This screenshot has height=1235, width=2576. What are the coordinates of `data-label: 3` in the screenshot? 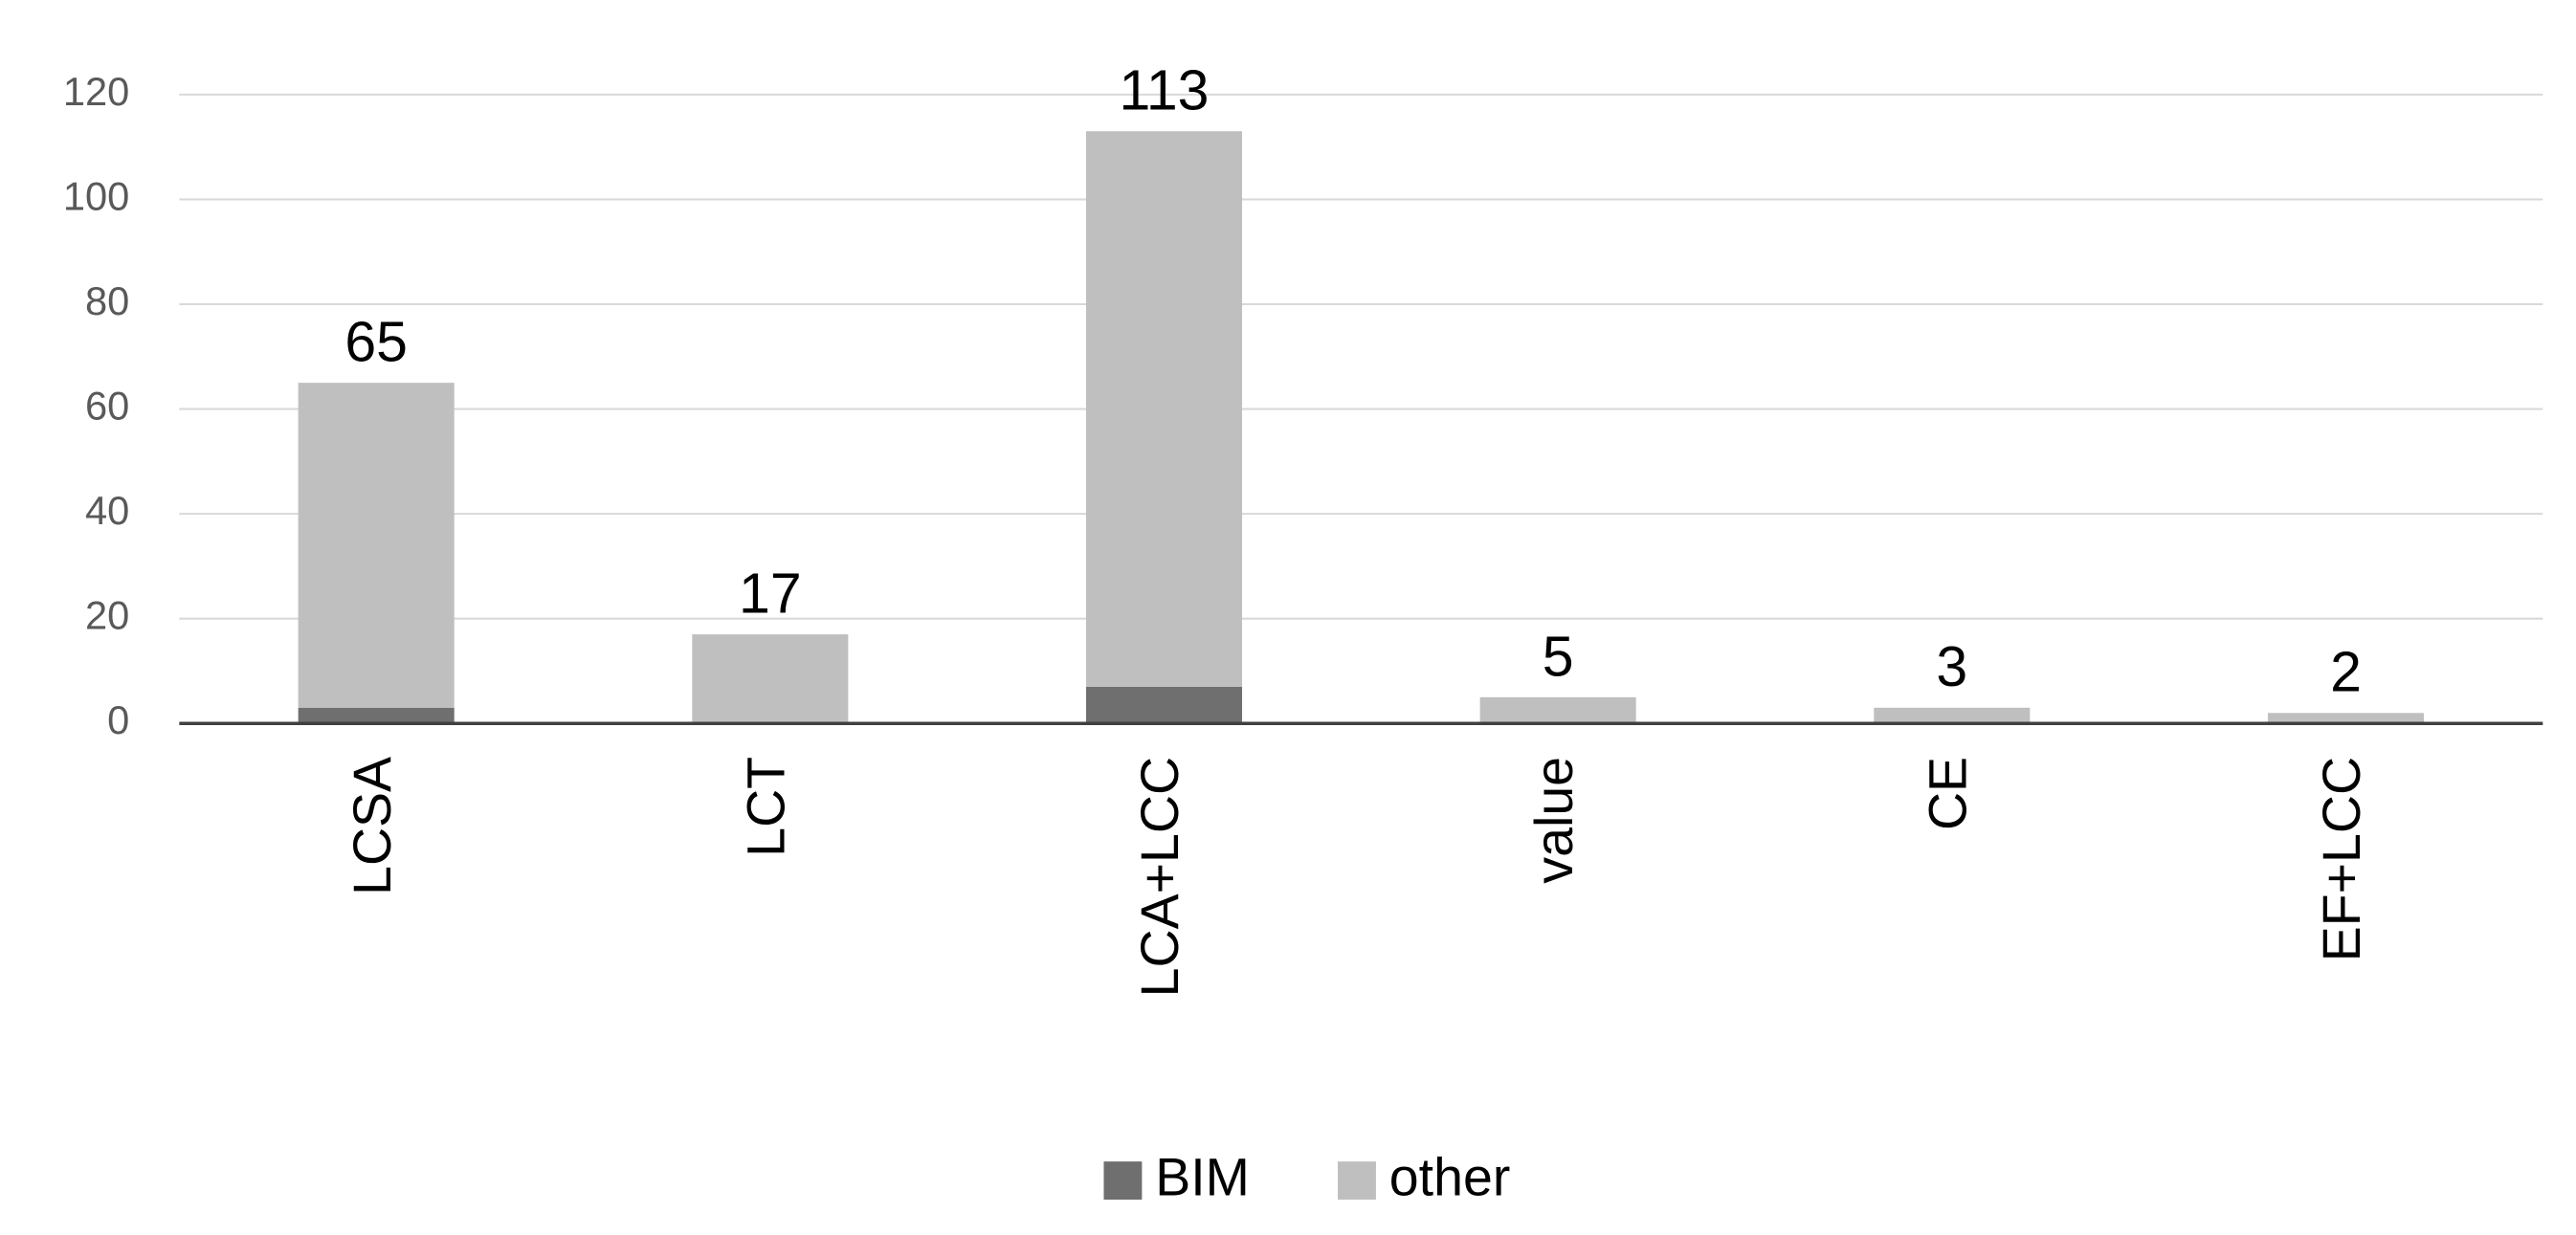 It's located at (1951, 667).